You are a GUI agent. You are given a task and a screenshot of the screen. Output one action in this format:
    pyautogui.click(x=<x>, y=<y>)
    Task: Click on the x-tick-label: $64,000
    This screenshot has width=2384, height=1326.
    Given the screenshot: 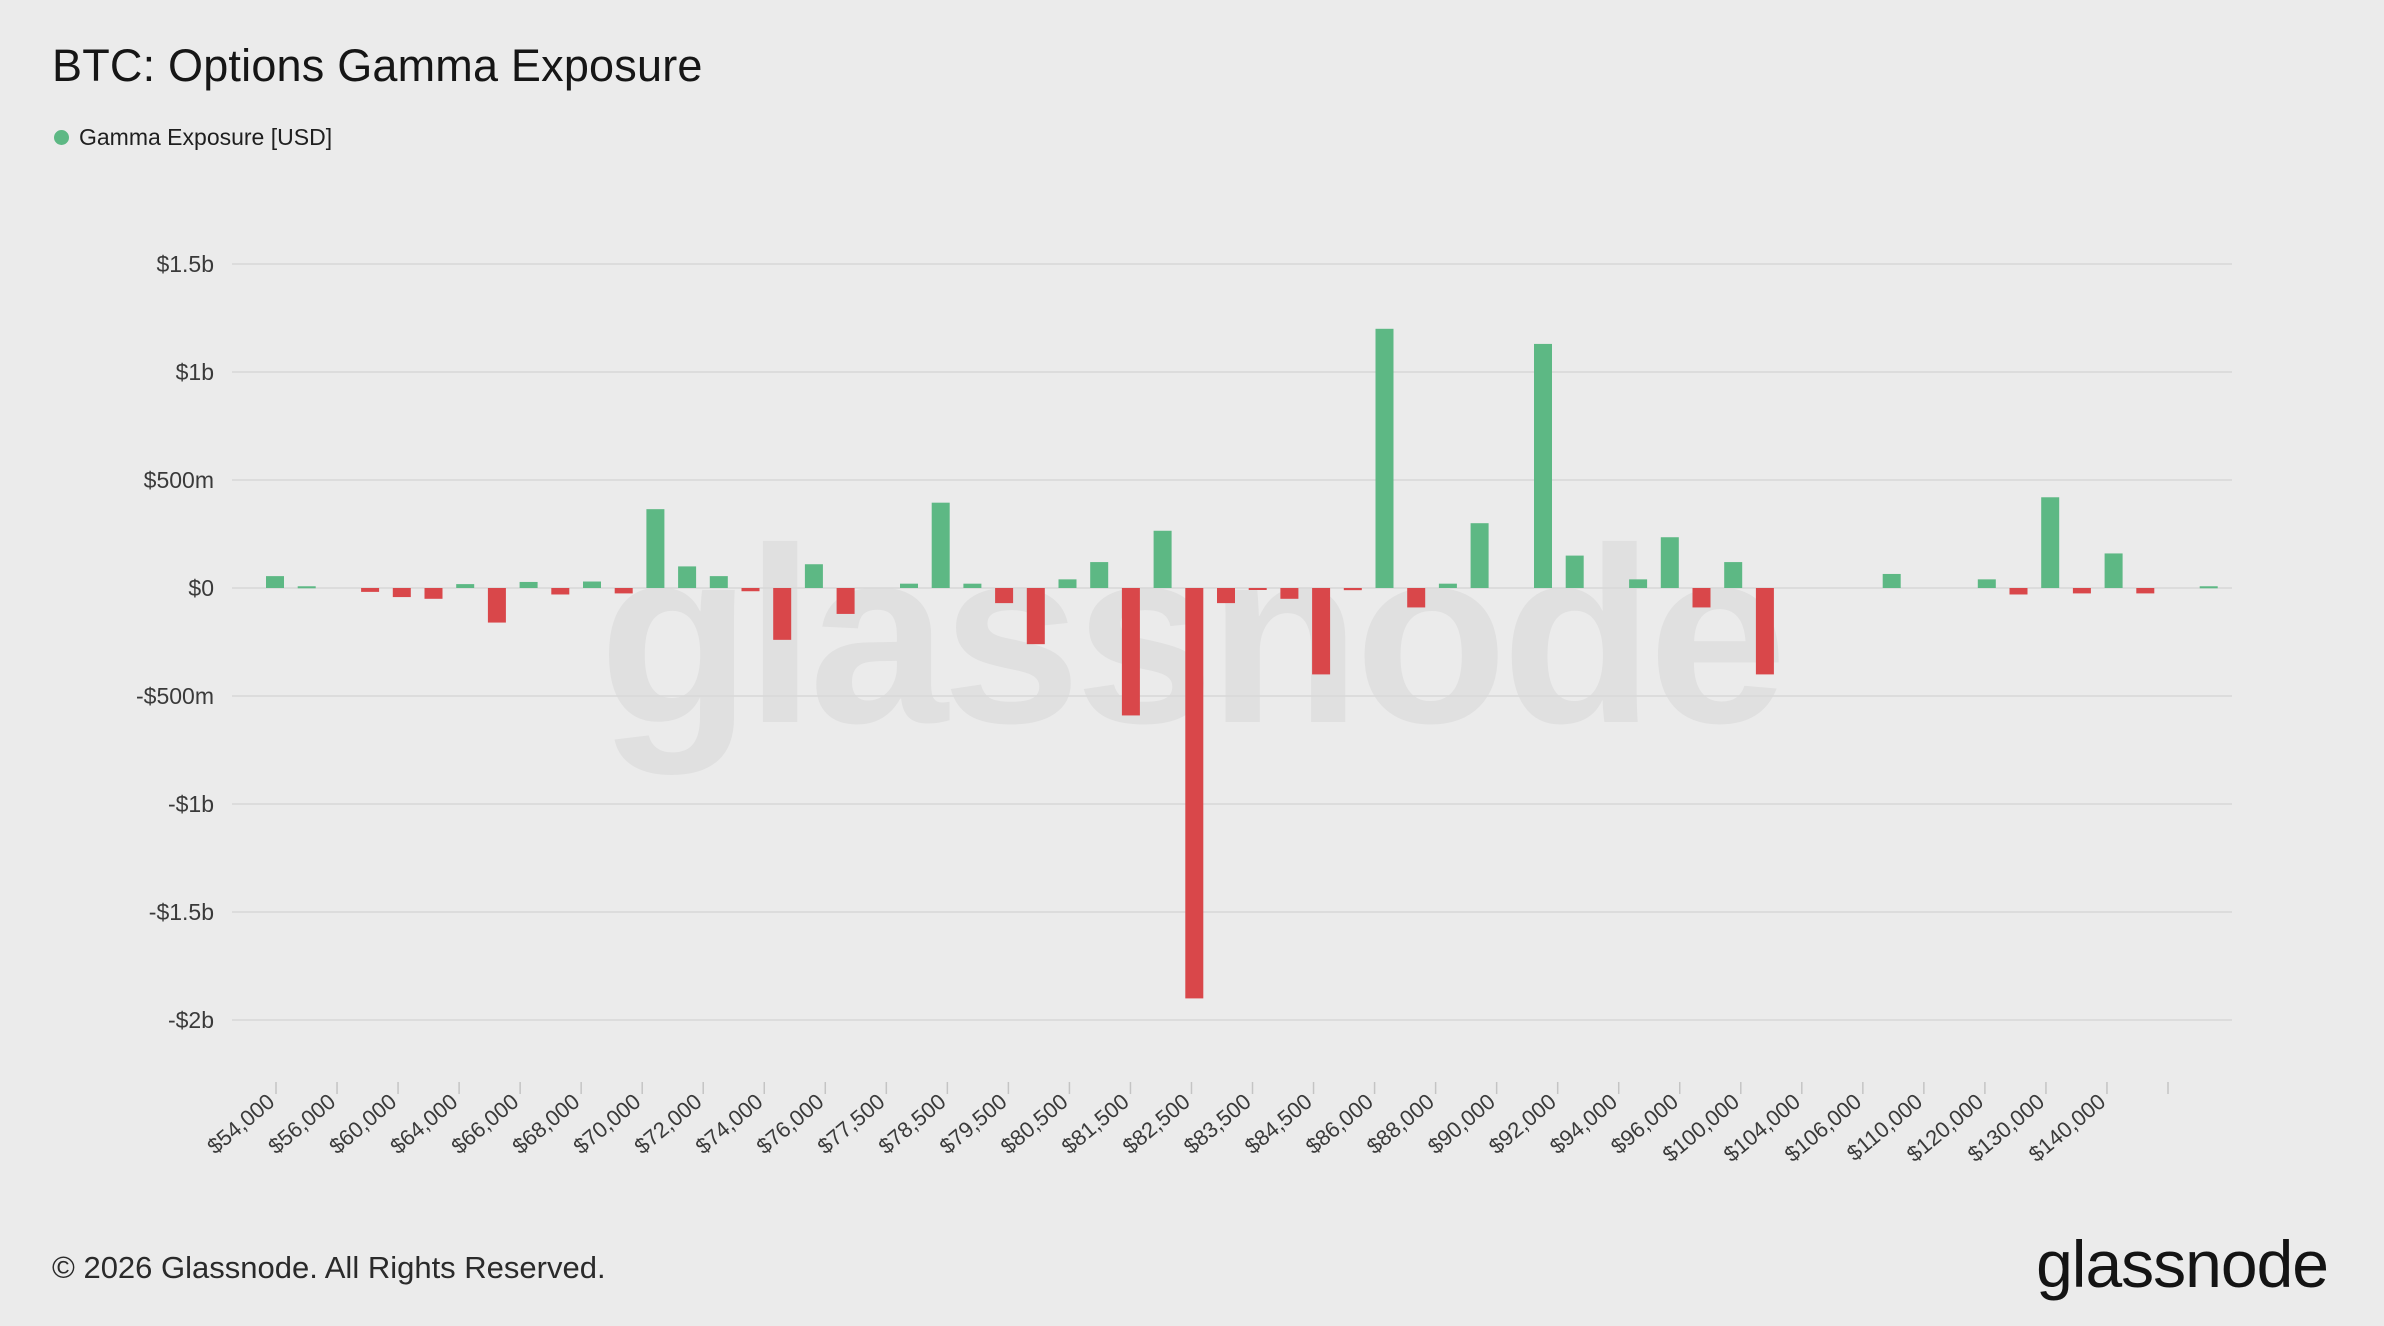 What is the action you would take?
    pyautogui.click(x=423, y=1124)
    